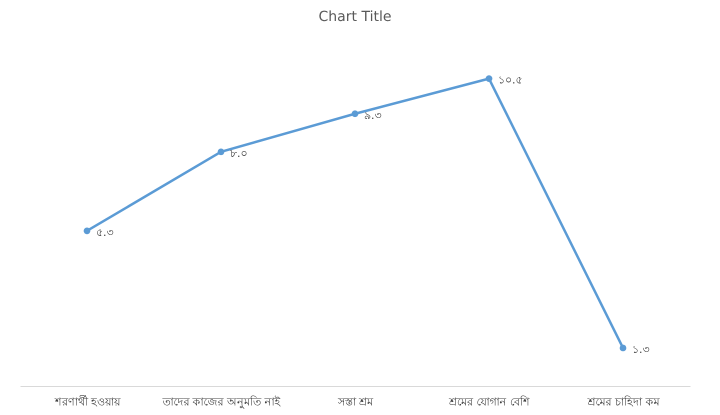 The width and height of the screenshot is (720, 415). Describe the element at coordinates (373, 115) in the screenshot. I see `data-label: ৯.৩` at that location.